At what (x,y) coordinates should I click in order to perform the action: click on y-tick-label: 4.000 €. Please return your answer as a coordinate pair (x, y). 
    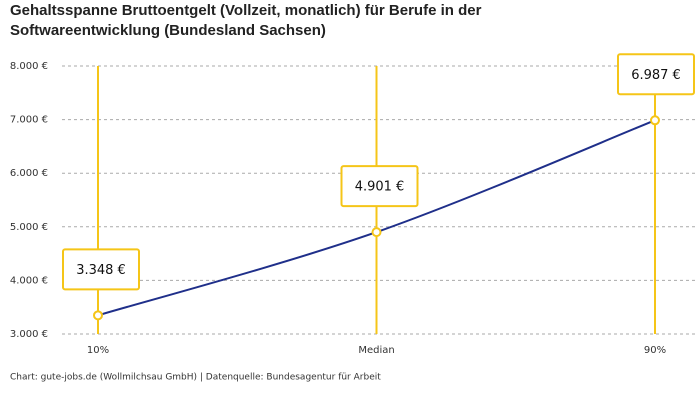
    Looking at the image, I should click on (29, 280).